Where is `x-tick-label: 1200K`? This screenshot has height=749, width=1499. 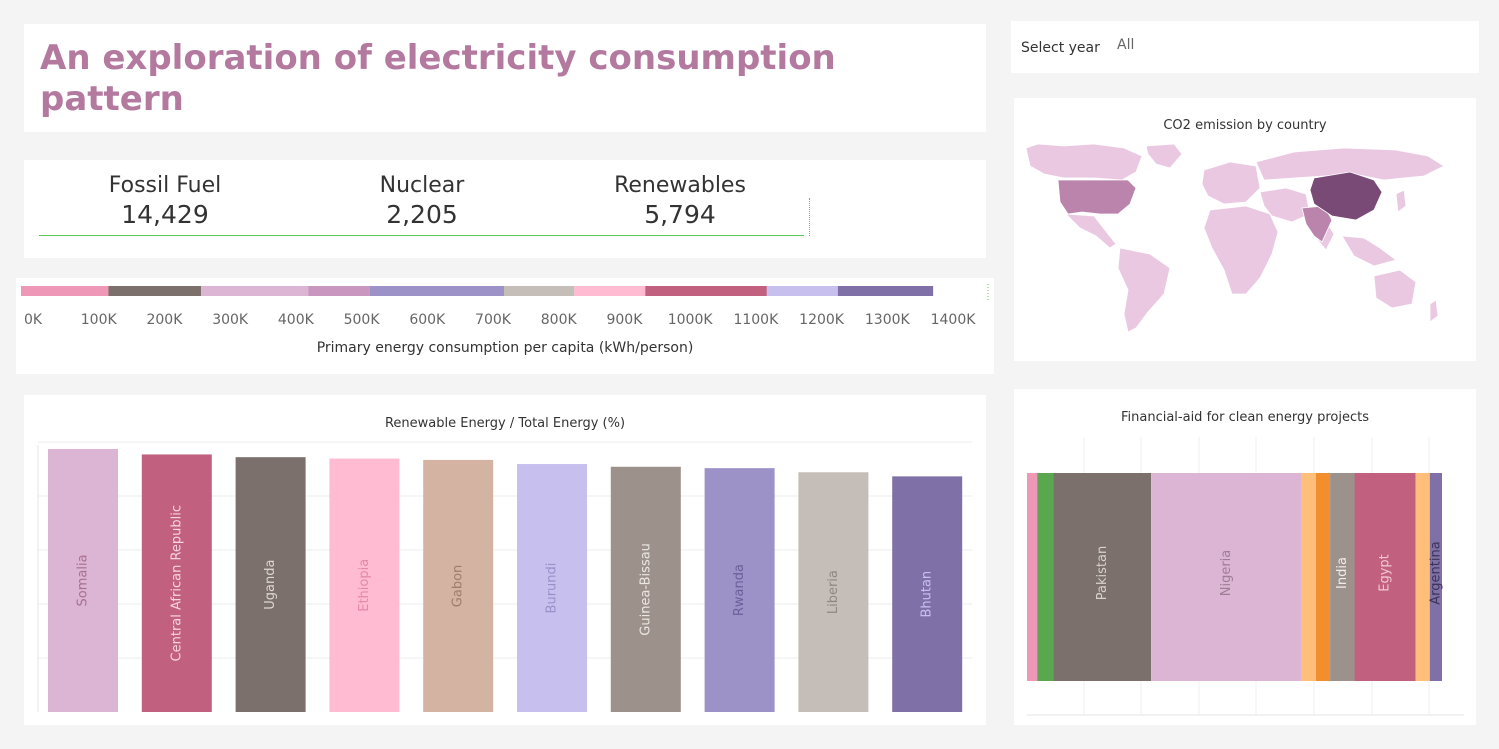
x-tick-label: 1200K is located at coordinates (822, 320).